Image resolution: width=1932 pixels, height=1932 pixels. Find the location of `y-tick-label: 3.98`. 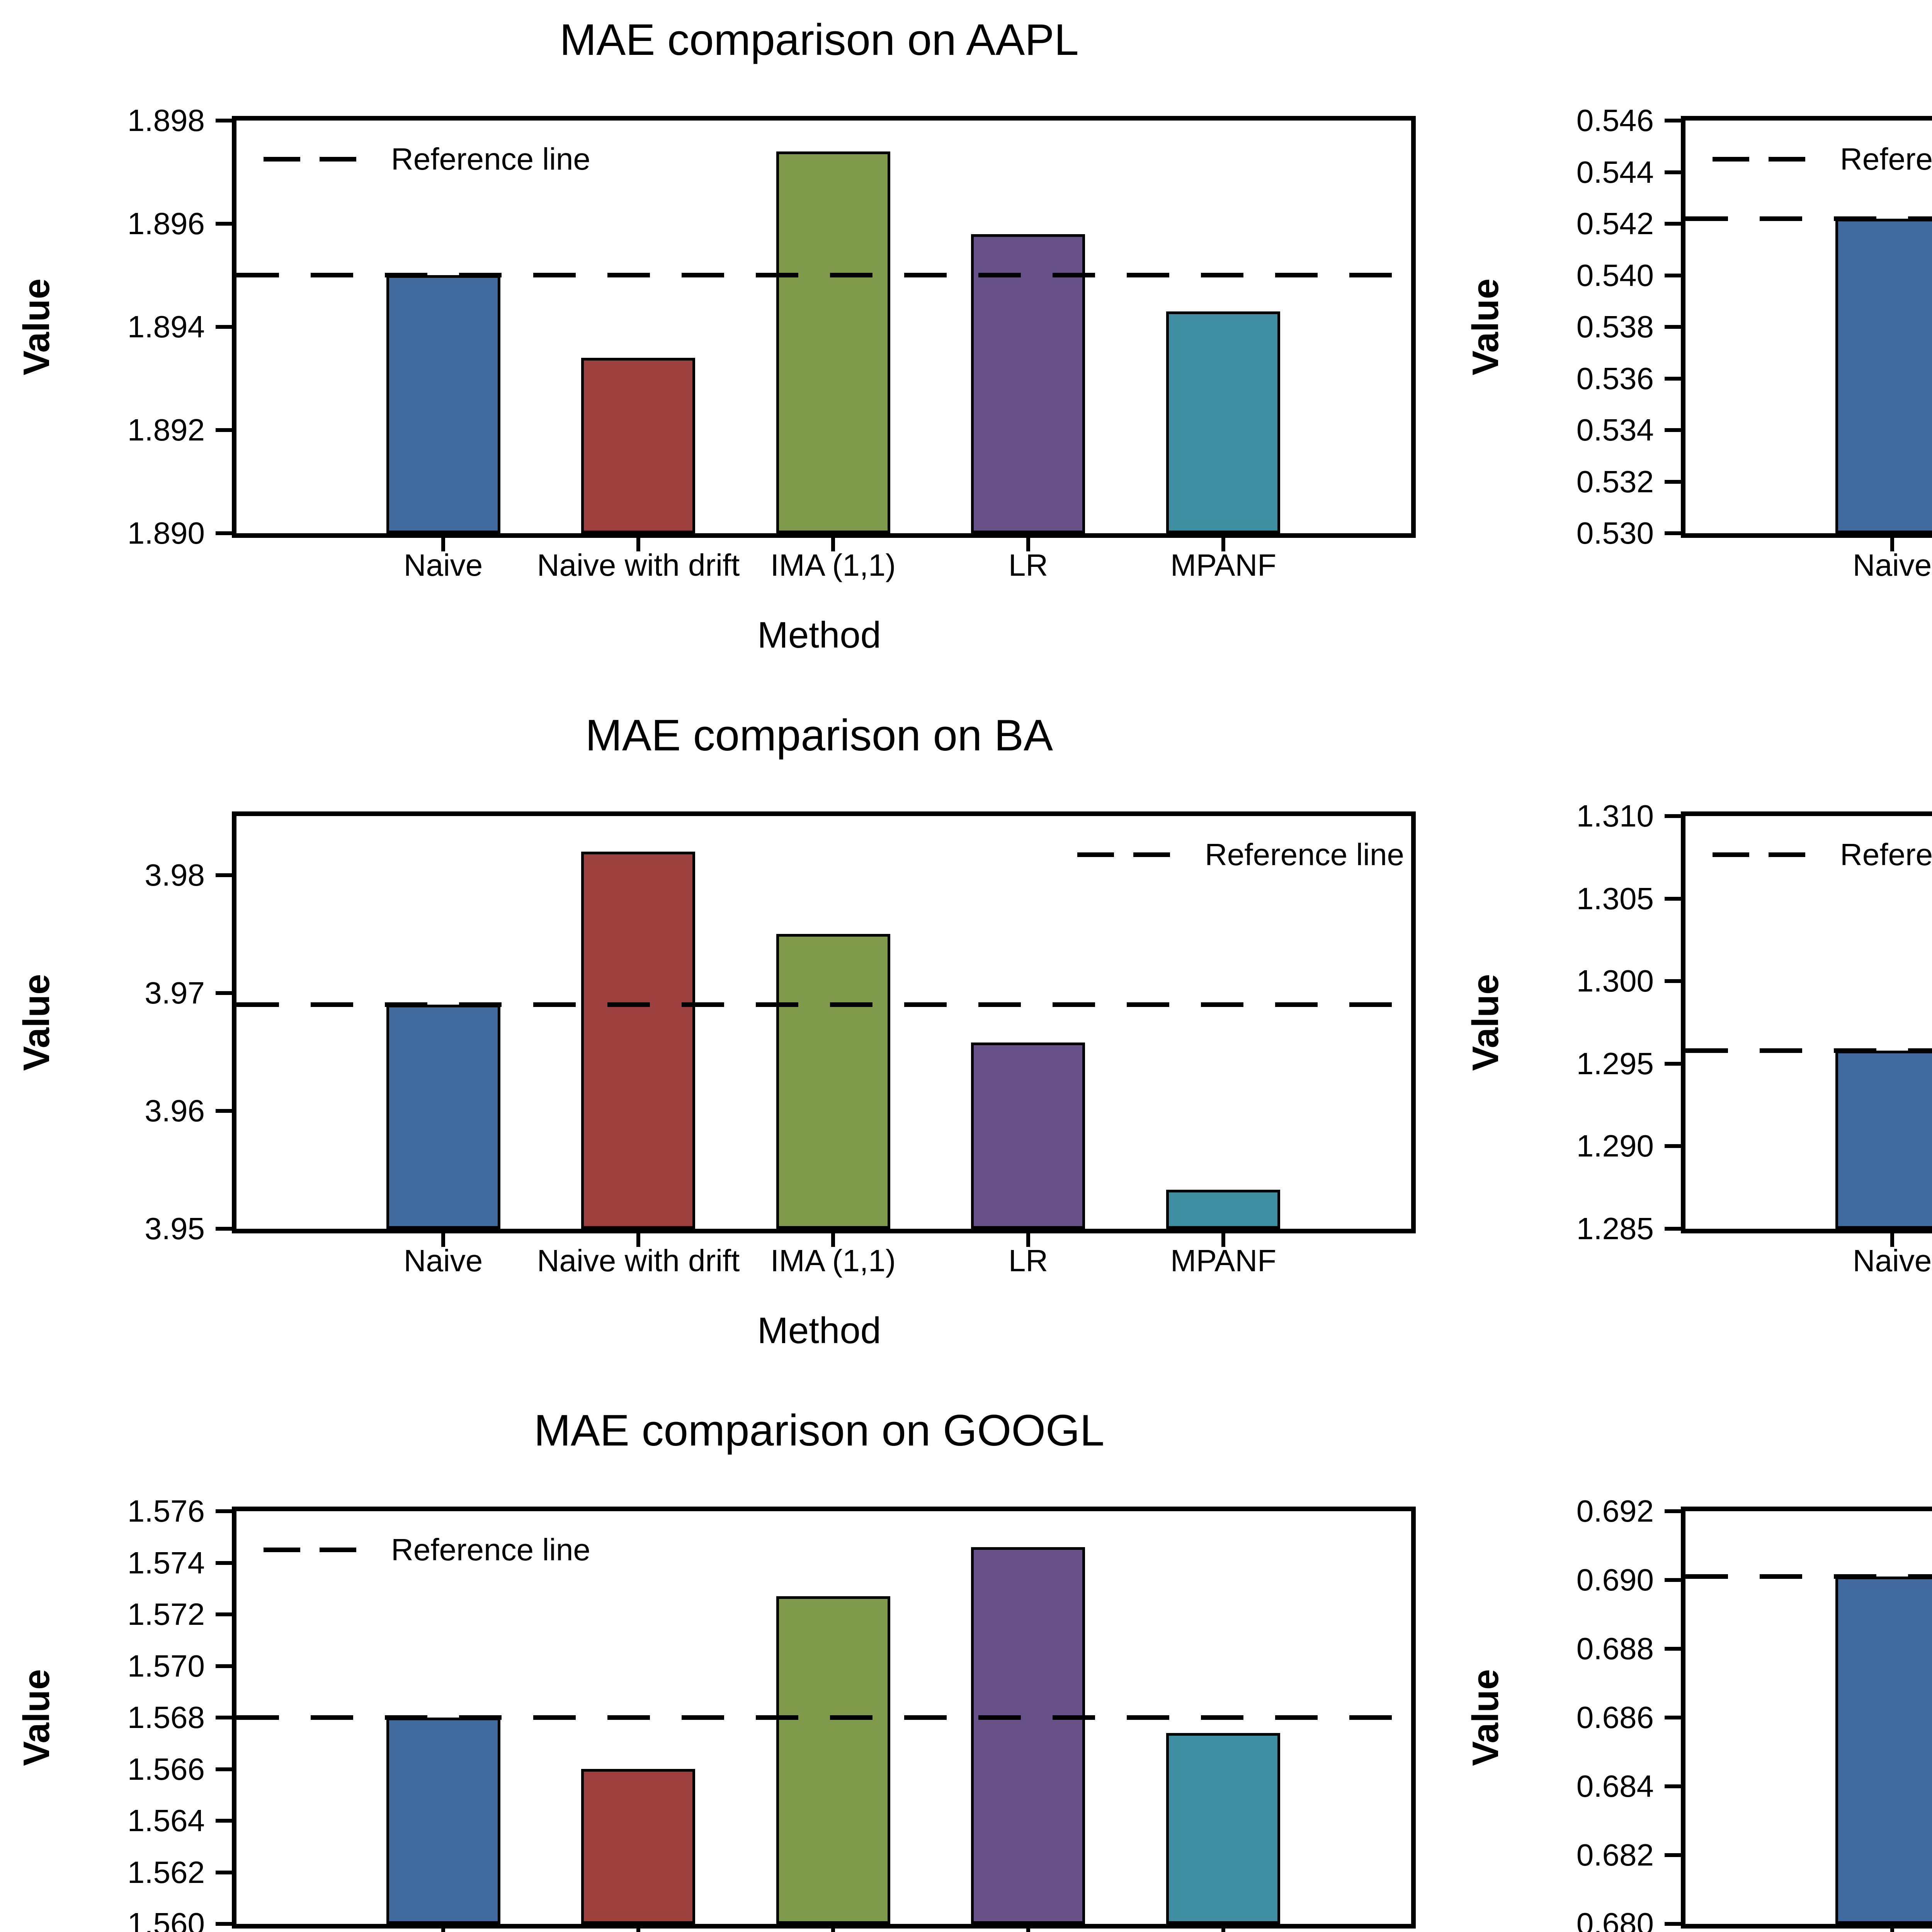

y-tick-label: 3.98 is located at coordinates (175, 875).